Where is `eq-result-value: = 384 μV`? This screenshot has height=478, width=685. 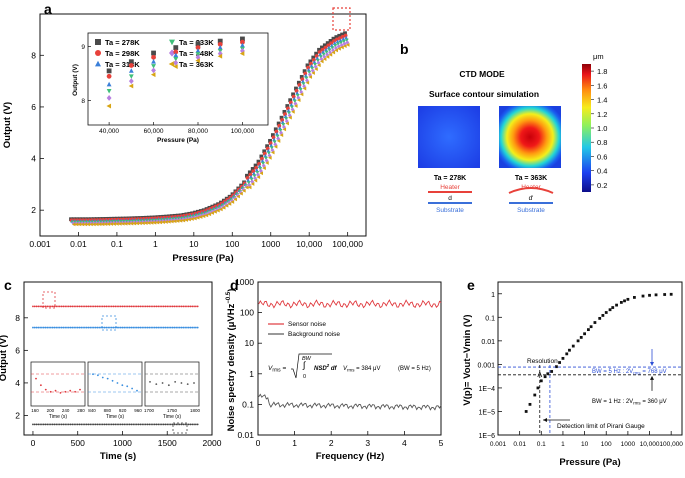 eq-result-value: = 384 μV is located at coordinates (368, 369).